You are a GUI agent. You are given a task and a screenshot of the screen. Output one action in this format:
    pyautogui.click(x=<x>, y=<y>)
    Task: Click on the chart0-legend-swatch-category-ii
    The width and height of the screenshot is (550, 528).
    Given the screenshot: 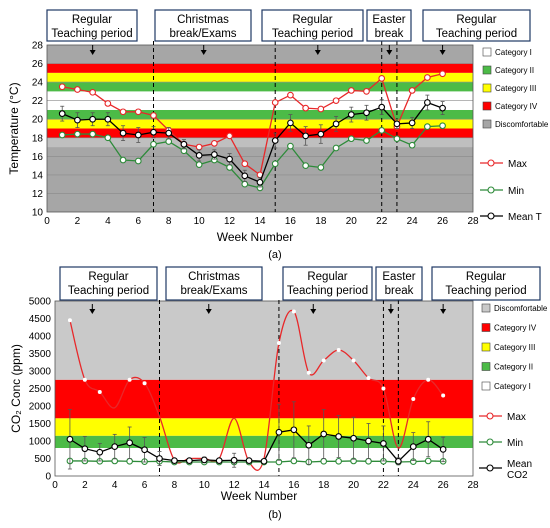 What is the action you would take?
    pyautogui.click(x=487, y=70)
    